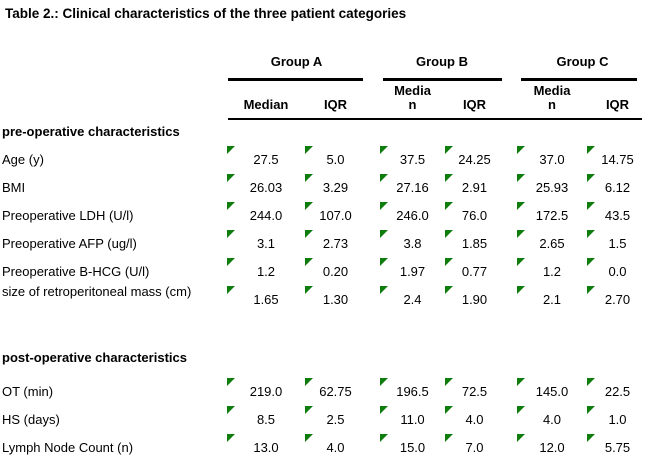  I want to click on data-cell: 2.5, so click(335, 420).